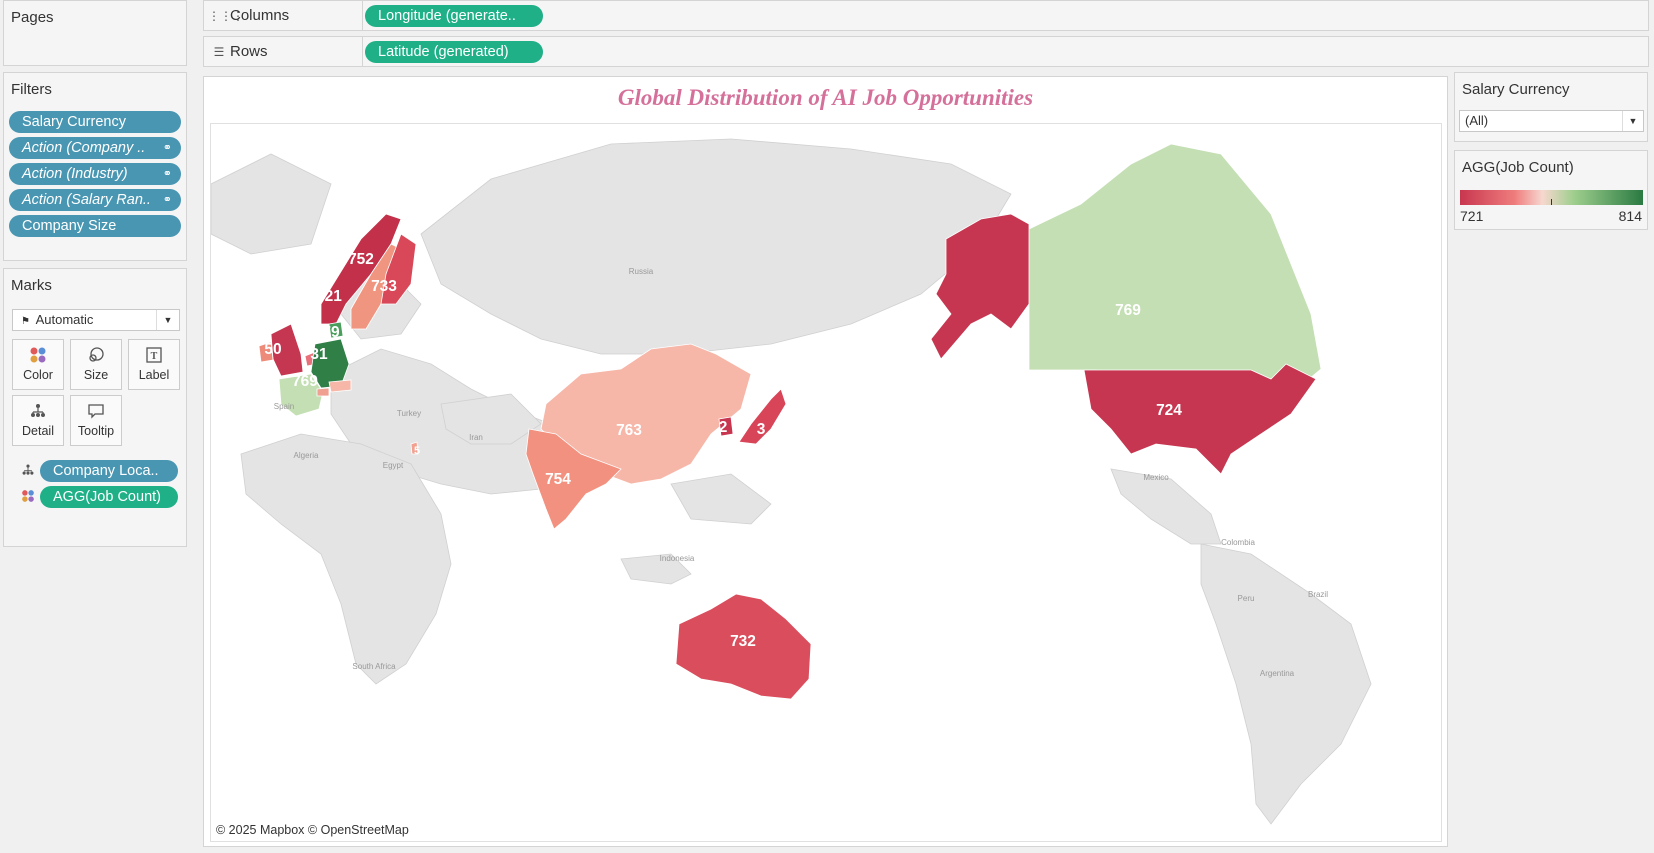 The height and width of the screenshot is (853, 1654). Describe the element at coordinates (1169, 410) in the screenshot. I see `label-usa: 724` at that location.